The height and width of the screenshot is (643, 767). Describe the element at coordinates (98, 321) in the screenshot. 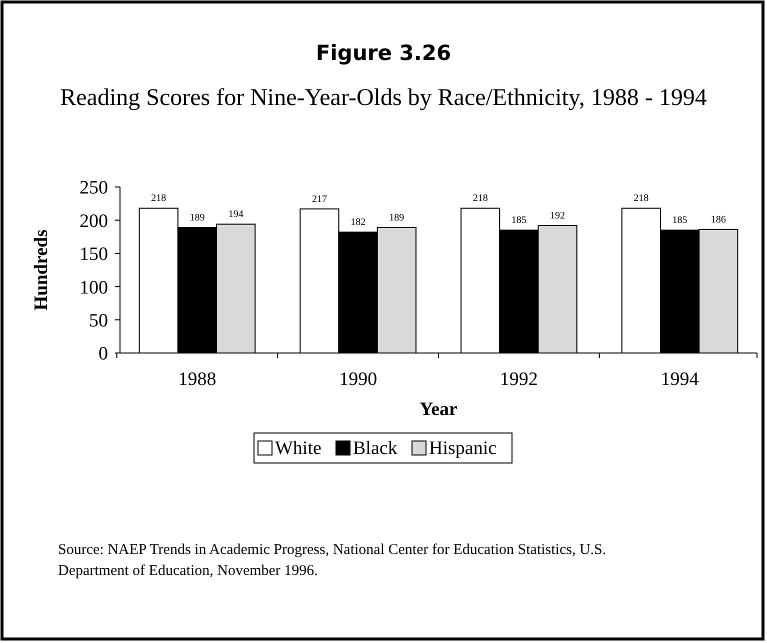

I see `y-tick-label: 50` at that location.